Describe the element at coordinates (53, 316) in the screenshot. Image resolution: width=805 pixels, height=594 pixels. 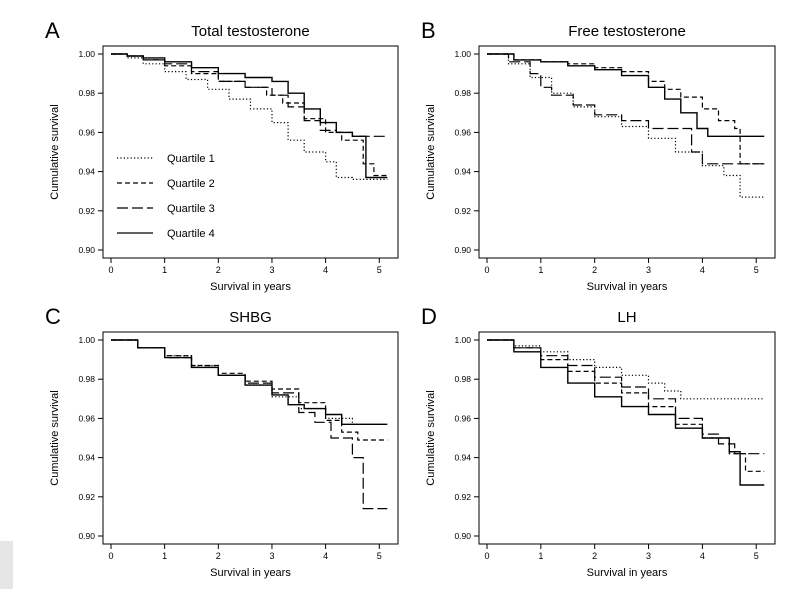
I see `panel-letter: C` at that location.